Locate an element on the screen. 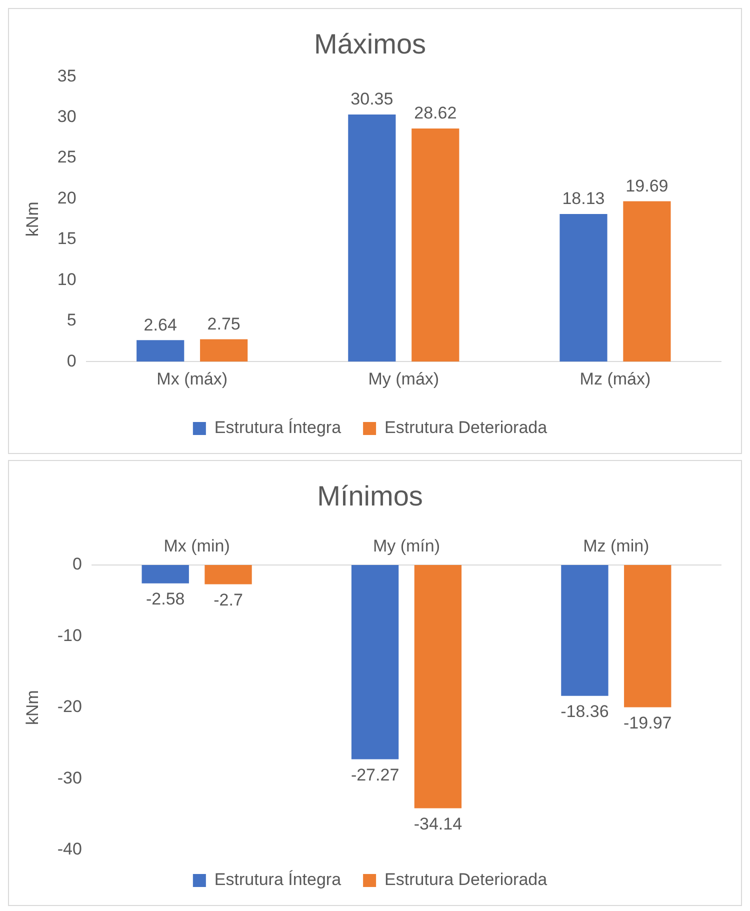 The width and height of the screenshot is (750, 911). x-tick-label: Mx (min) is located at coordinates (197, 546).